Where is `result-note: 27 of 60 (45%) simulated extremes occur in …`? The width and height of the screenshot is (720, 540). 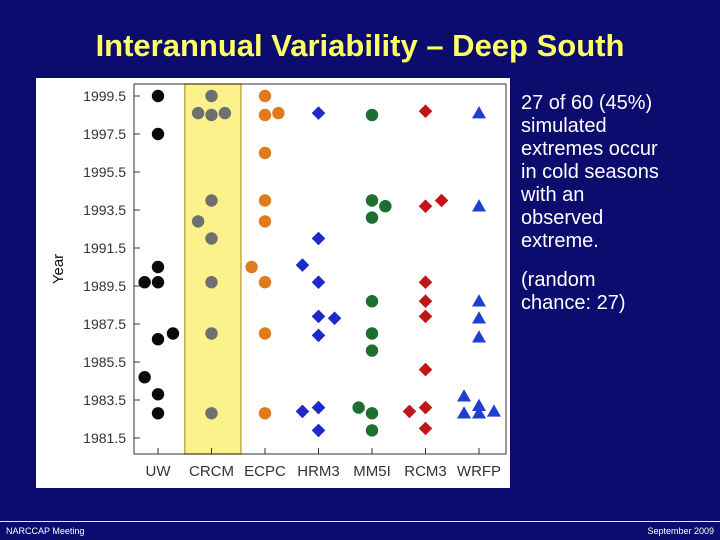 result-note: 27 of 60 (45%) simulated extremes occur in … is located at coordinates (616, 203).